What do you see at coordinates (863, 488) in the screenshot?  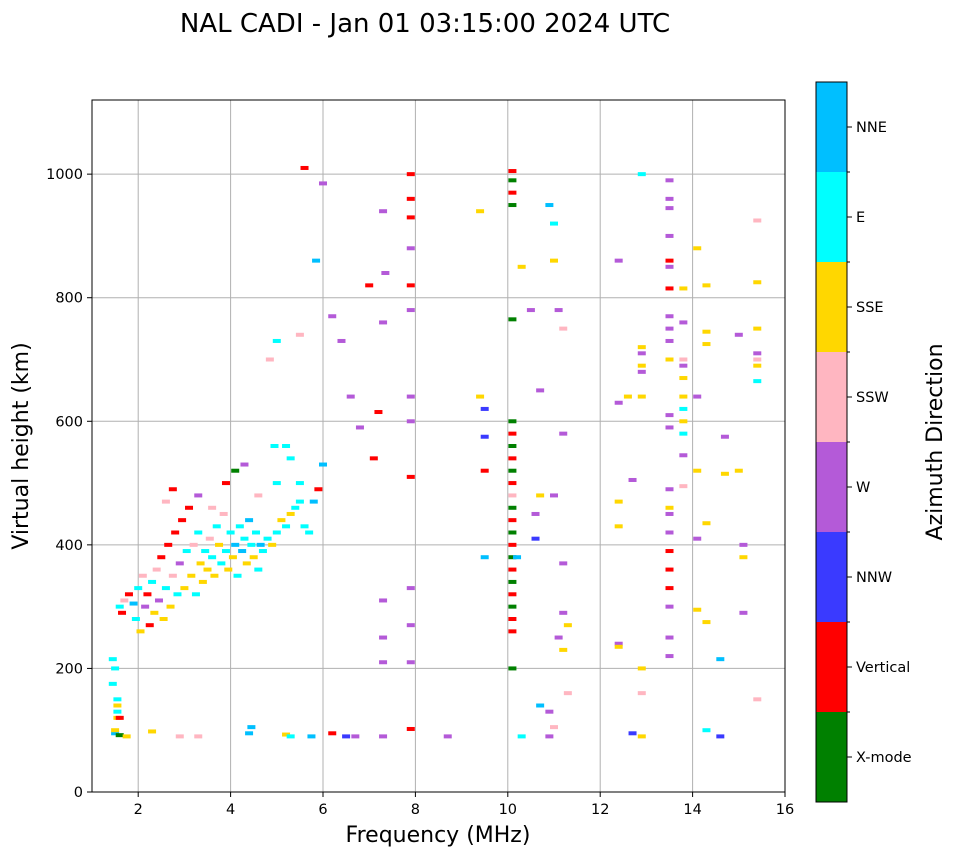 I see `colorbar-tick-label: W` at bounding box center [863, 488].